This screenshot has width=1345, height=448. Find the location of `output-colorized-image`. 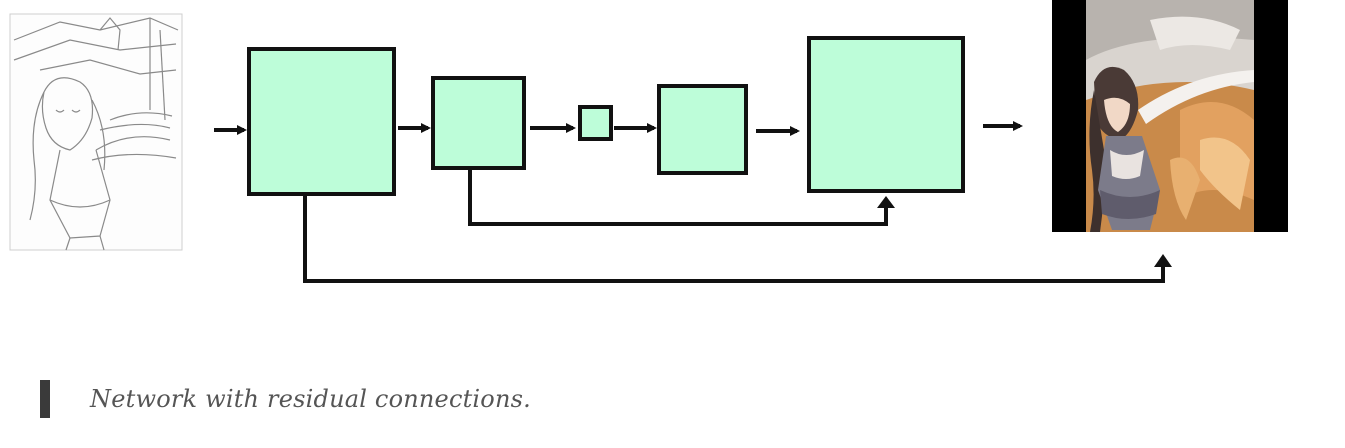

output-colorized-image is located at coordinates (1170, 116).